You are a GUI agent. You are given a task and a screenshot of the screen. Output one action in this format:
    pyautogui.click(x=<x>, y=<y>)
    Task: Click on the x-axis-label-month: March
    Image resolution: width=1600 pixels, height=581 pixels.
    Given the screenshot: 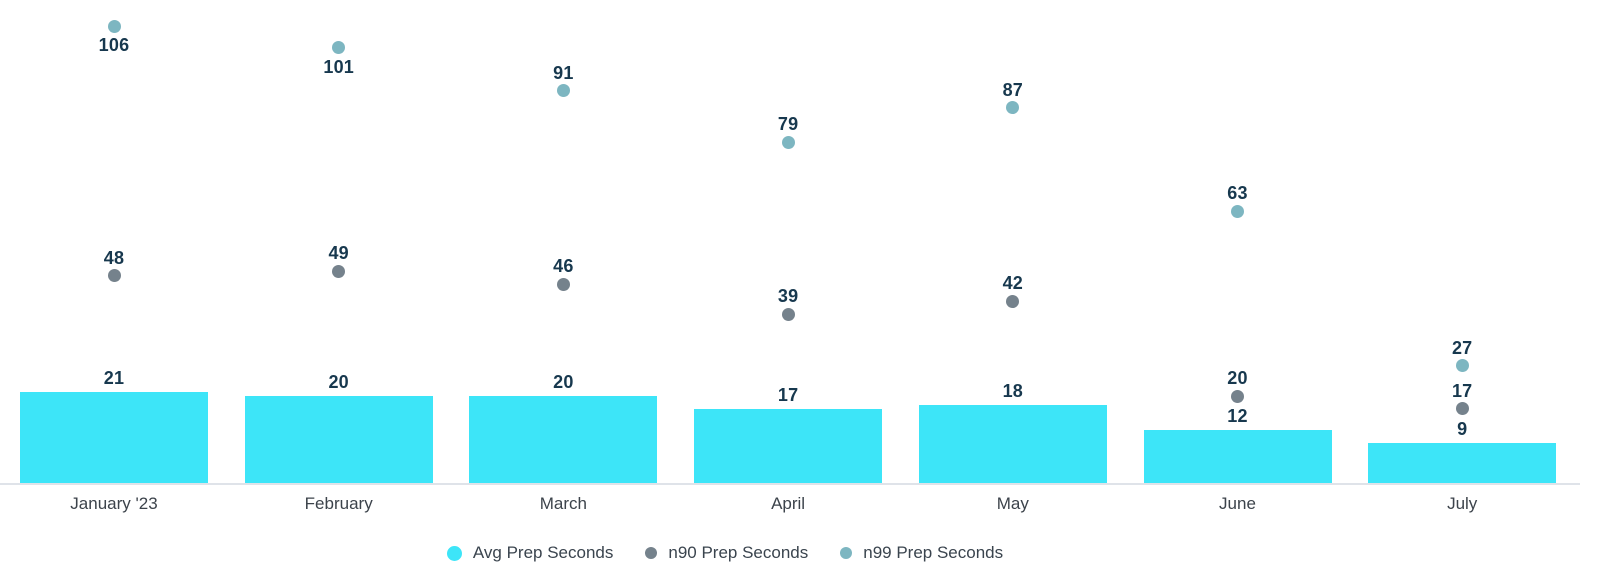 What is the action you would take?
    pyautogui.click(x=563, y=503)
    